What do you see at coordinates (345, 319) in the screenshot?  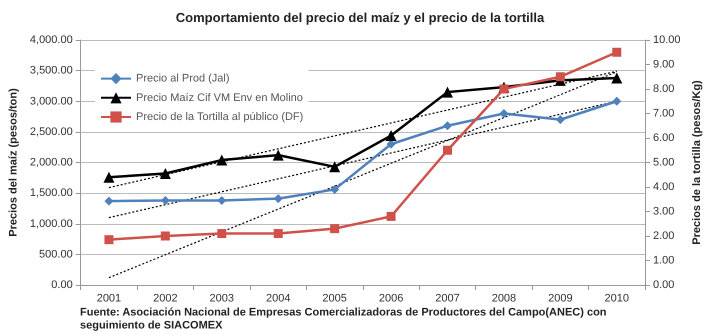 I see `source-note: Fuente: Asociación Nacional de Empresas Comercializadoras de Productores del Campo(ANEC) con seguimiento de SIACOMEX` at bounding box center [345, 319].